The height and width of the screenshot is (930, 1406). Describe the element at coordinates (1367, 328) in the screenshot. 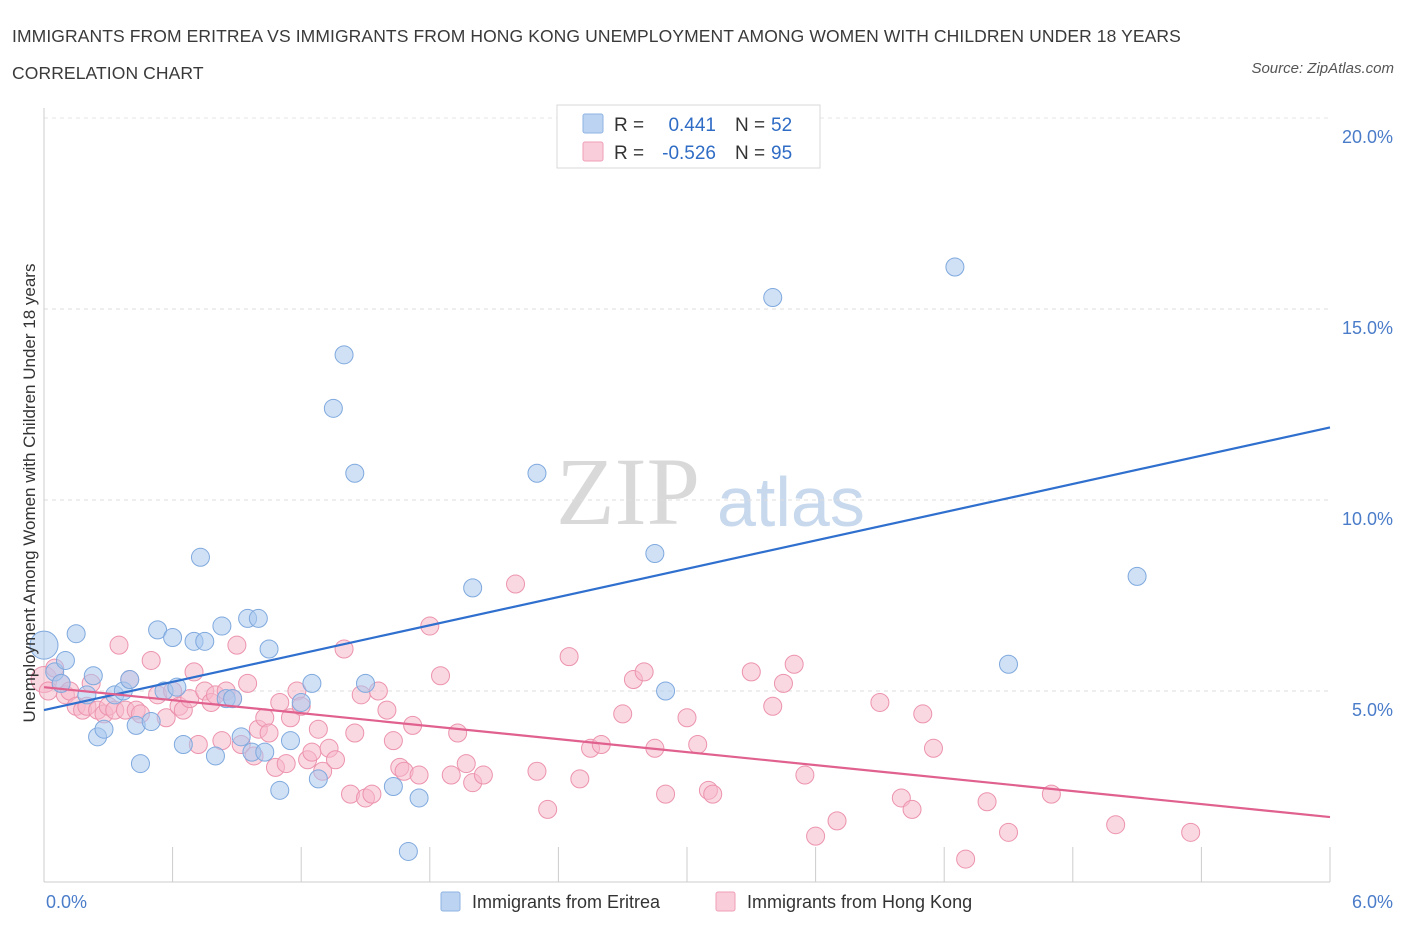

I see `y-tick-label-2: 15.0%` at that location.